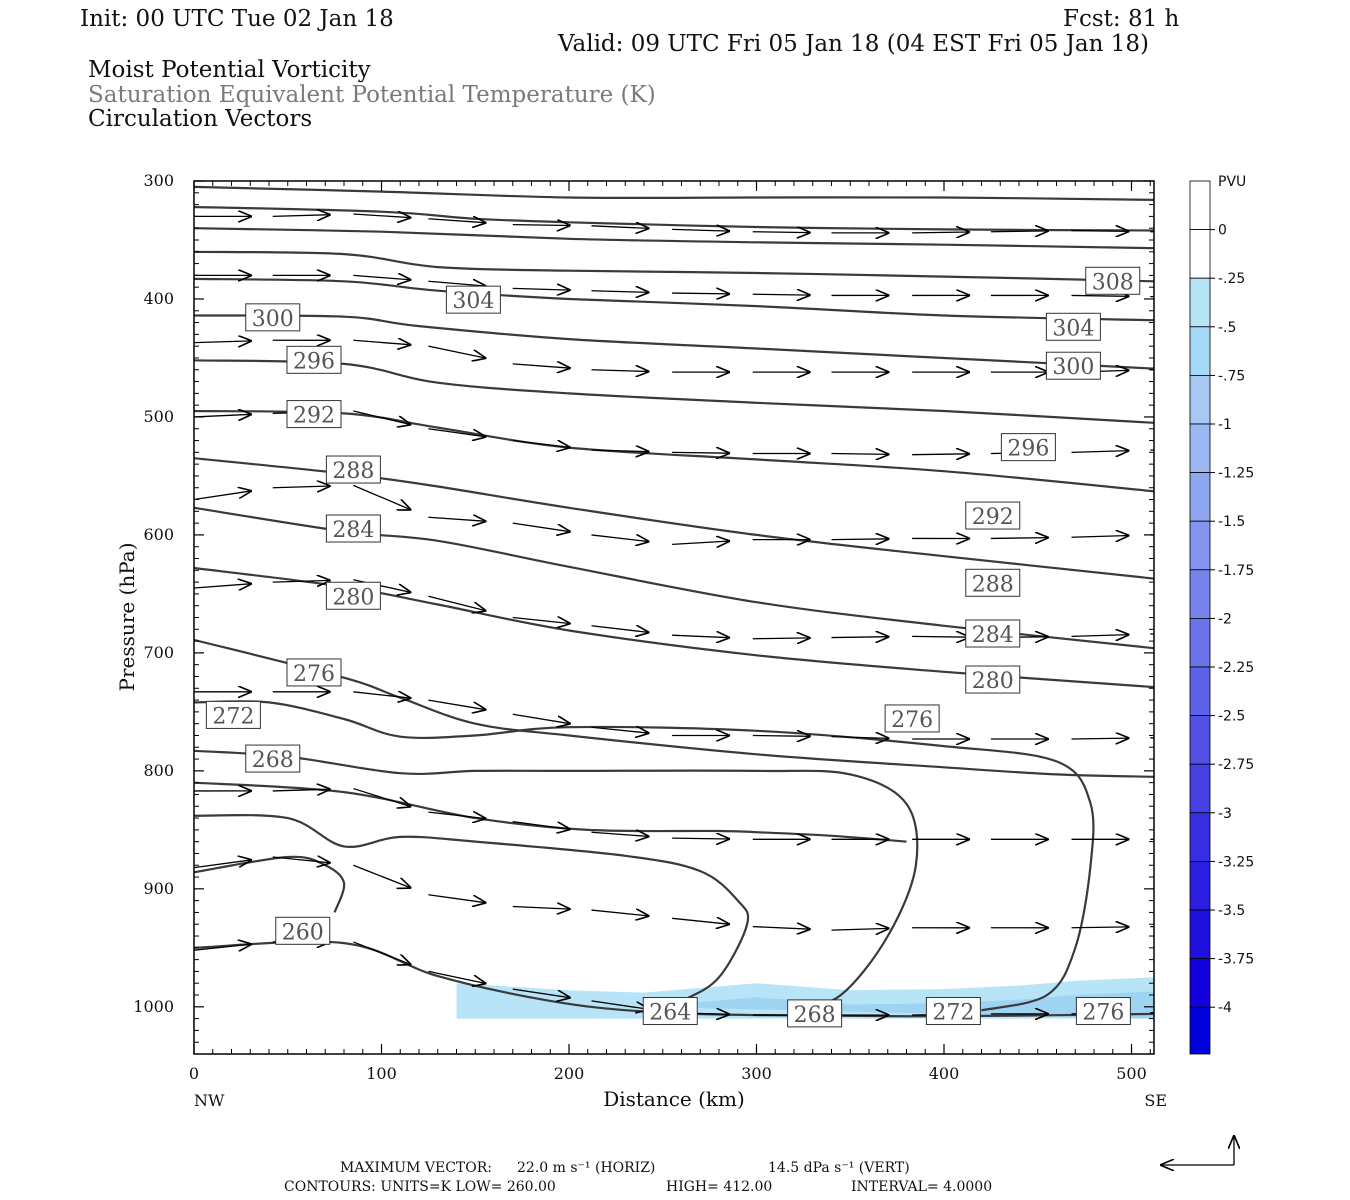 This screenshot has height=1200, width=1350. What do you see at coordinates (1236, 668) in the screenshot?
I see `colorbar-tick-label: -2.25` at bounding box center [1236, 668].